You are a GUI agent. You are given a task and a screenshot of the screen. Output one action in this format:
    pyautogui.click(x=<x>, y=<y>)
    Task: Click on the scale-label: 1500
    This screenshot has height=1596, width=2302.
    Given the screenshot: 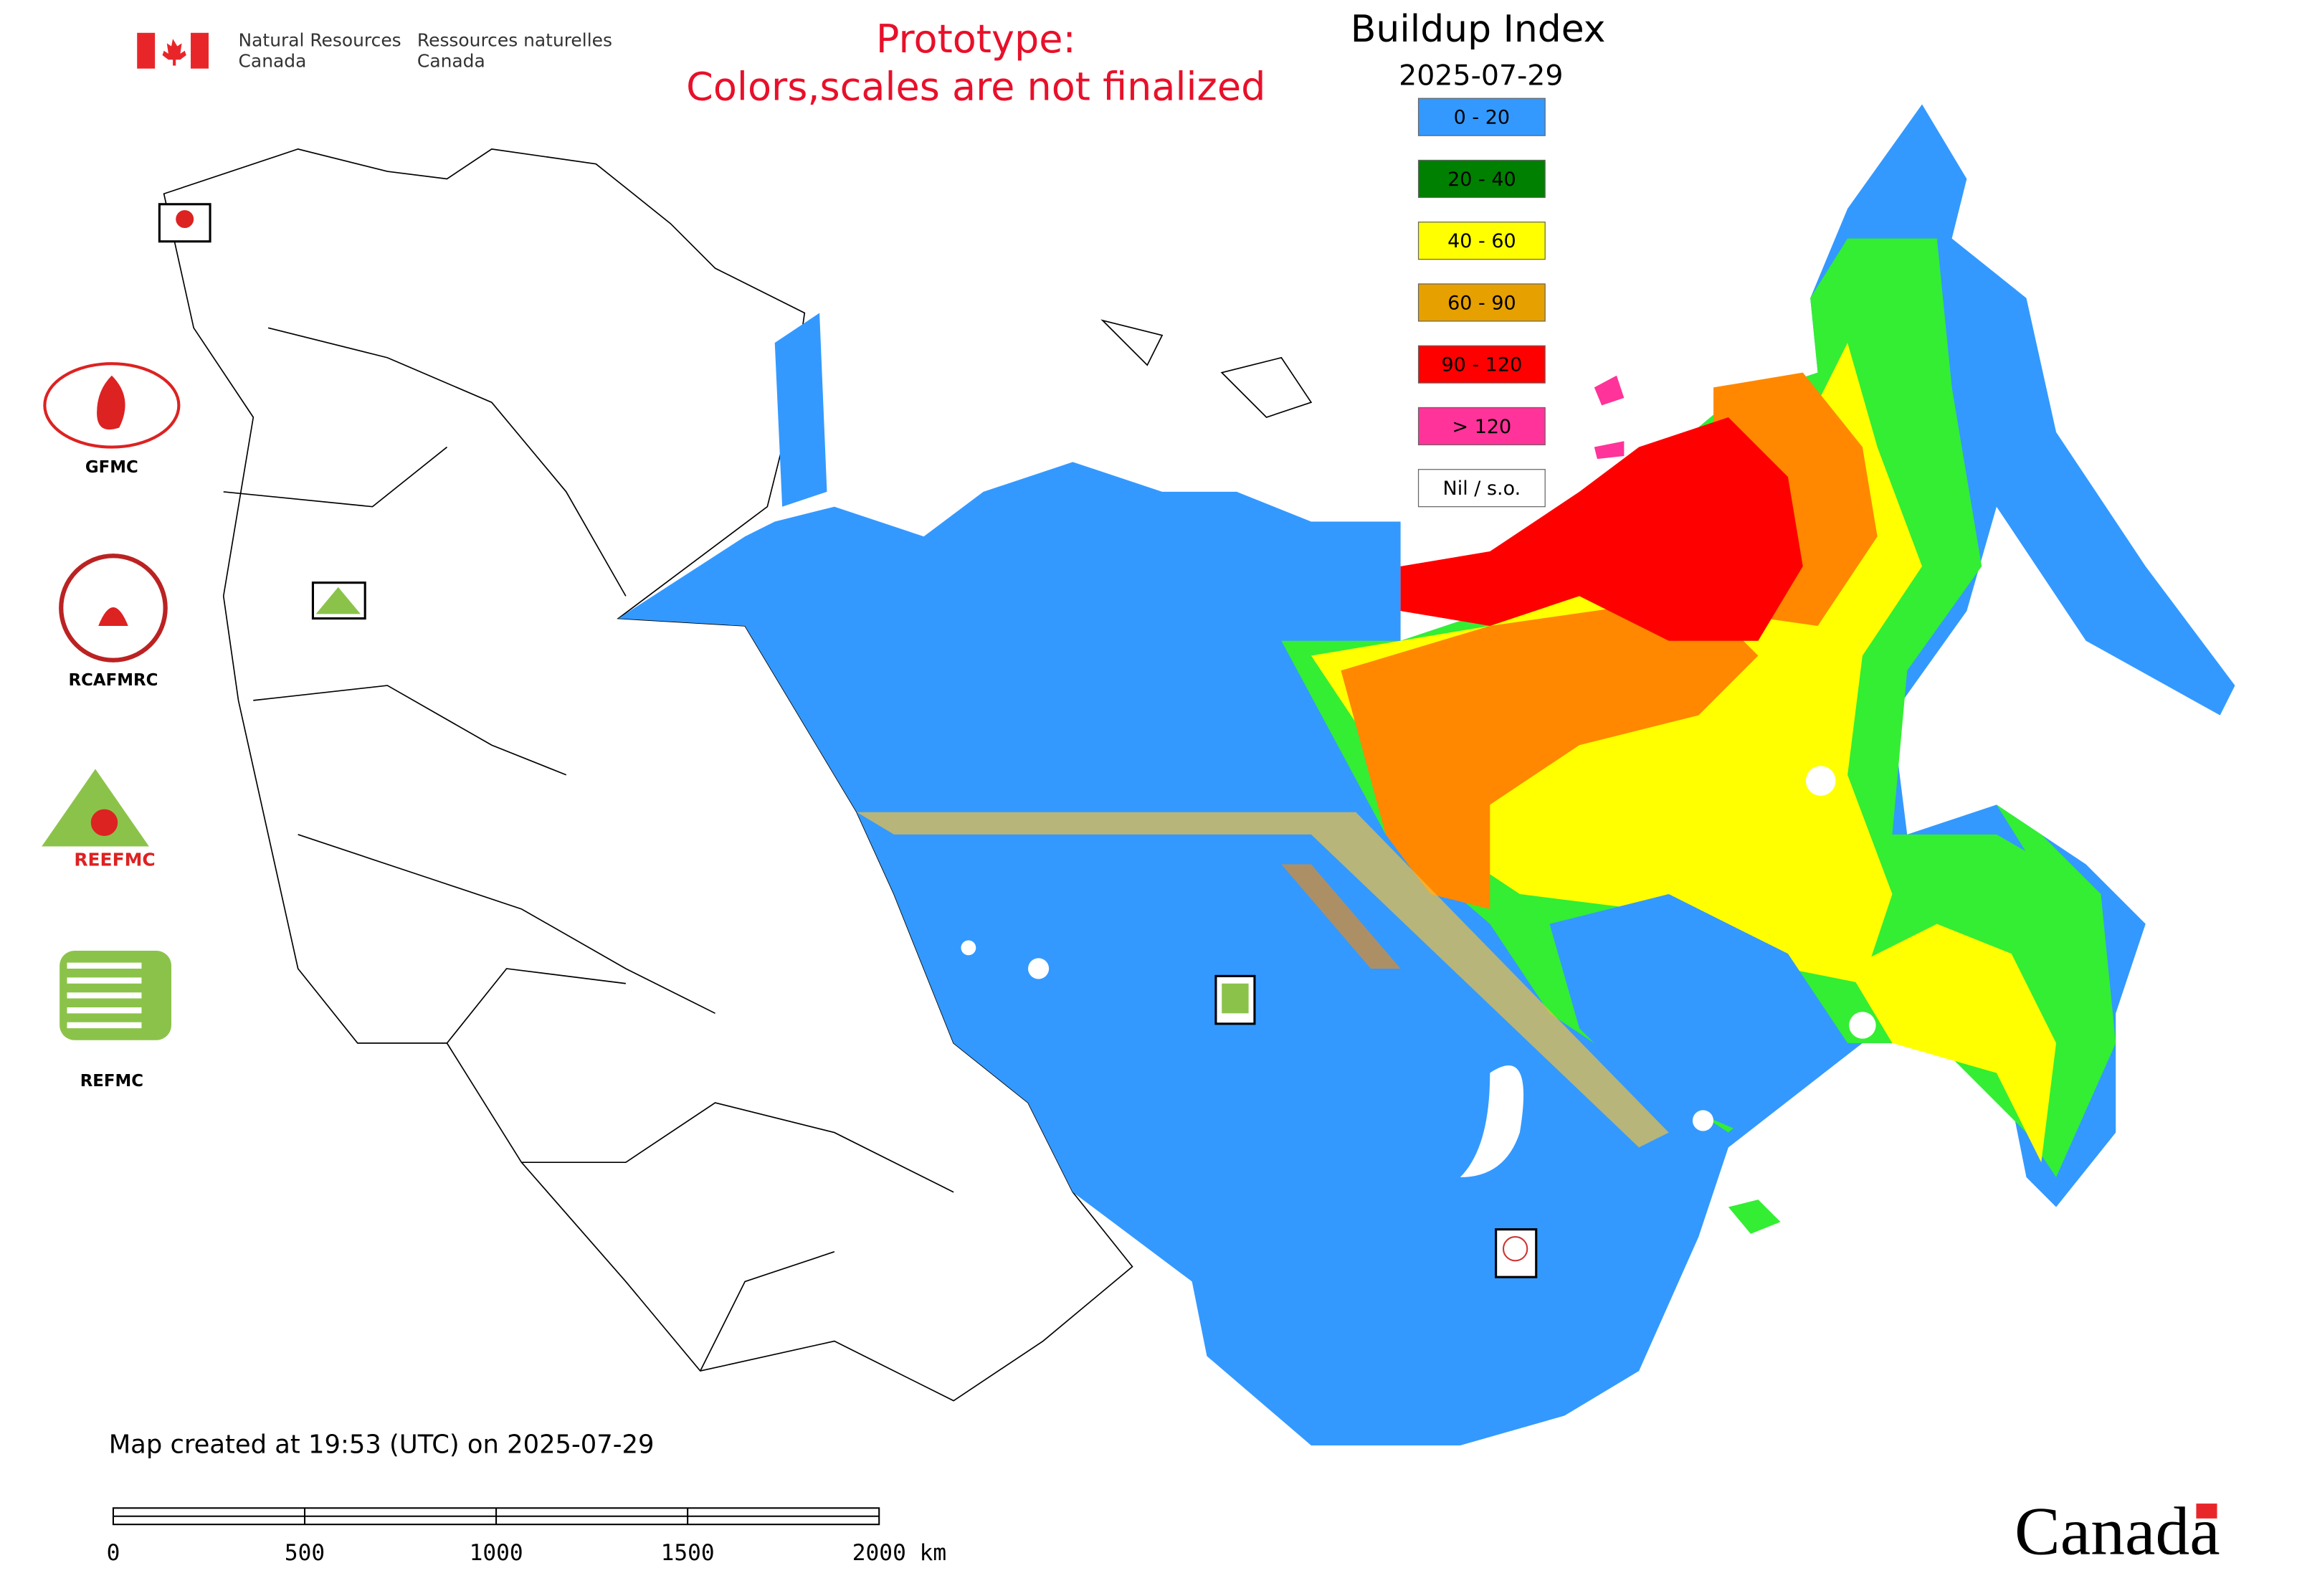 What is the action you would take?
    pyautogui.click(x=688, y=1553)
    